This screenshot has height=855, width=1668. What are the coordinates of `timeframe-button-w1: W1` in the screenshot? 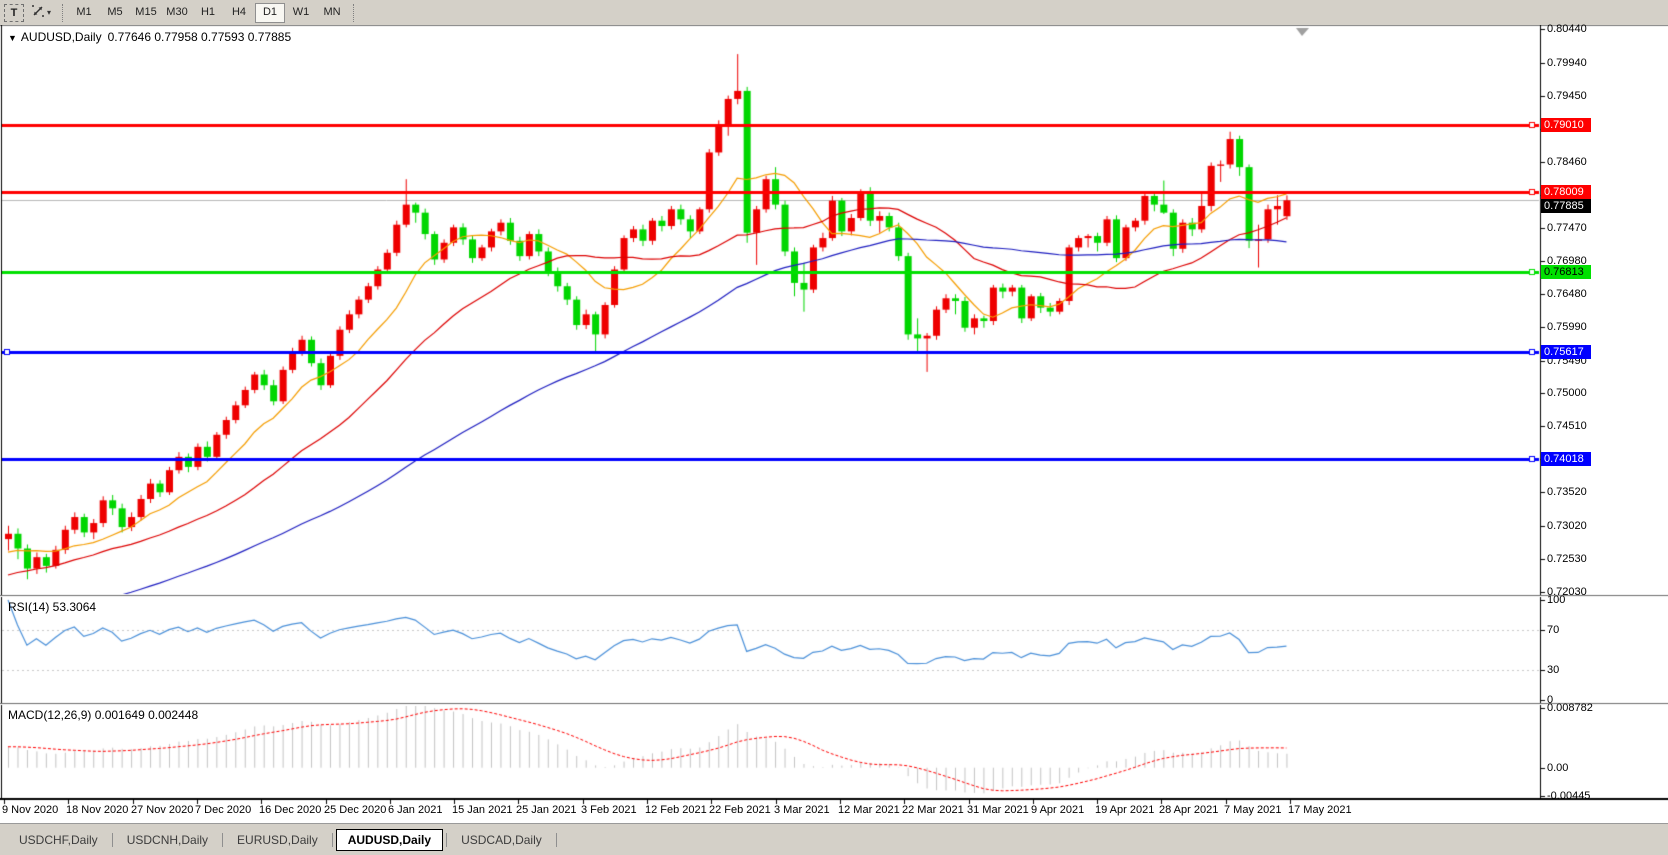 It's located at (301, 11).